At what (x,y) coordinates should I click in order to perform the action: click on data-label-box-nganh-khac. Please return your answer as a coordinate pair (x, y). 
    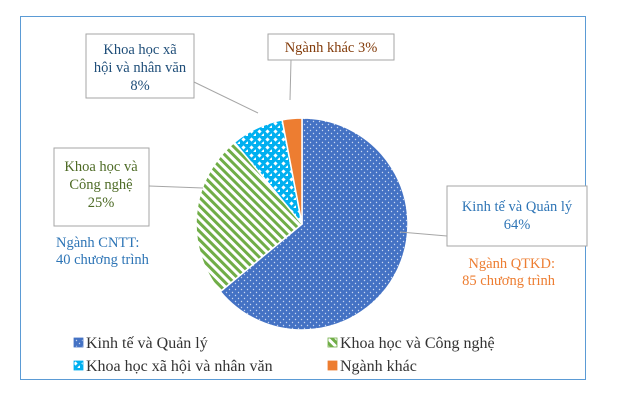
    Looking at the image, I should click on (331, 47).